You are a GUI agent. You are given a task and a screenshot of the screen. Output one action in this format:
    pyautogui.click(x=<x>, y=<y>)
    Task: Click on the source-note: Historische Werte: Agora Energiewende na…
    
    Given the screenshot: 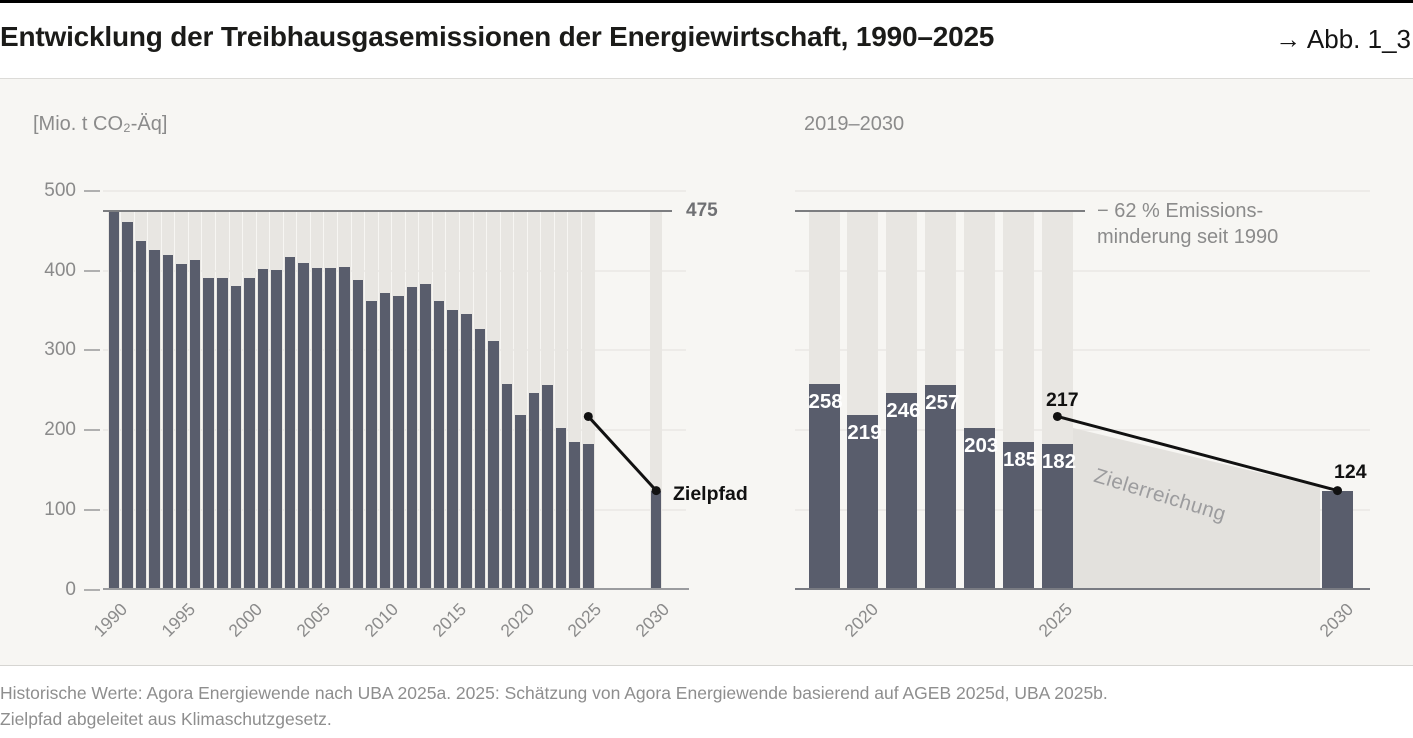 What is the action you would take?
    pyautogui.click(x=554, y=706)
    